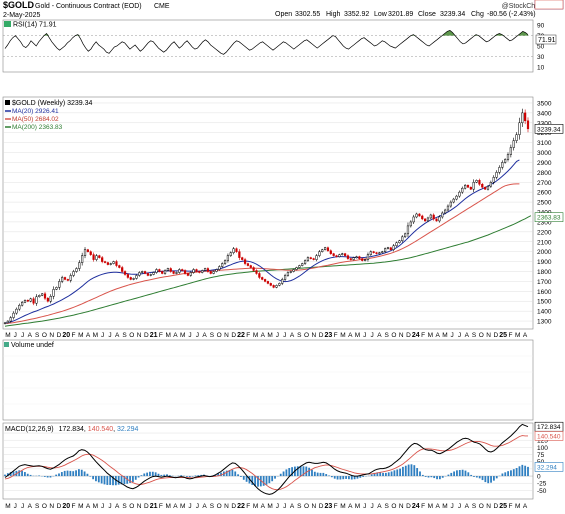 This screenshot has width=565, height=514. I want to click on price-tag-box, so click(549, 129).